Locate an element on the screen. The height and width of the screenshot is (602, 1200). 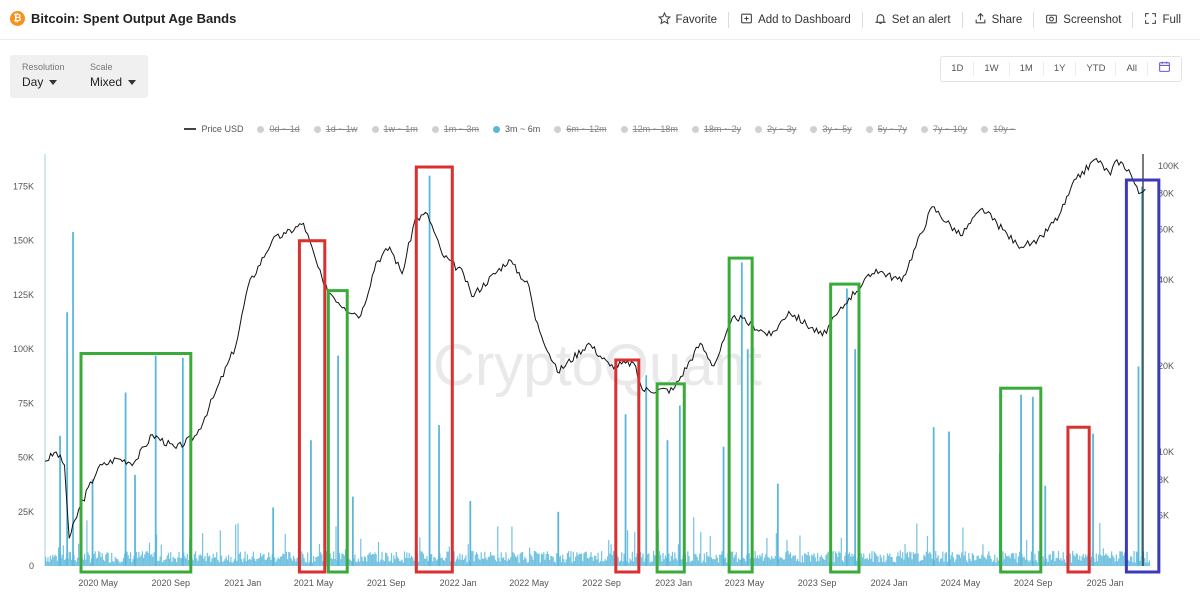
dashboard-add-icon is located at coordinates (746, 20).